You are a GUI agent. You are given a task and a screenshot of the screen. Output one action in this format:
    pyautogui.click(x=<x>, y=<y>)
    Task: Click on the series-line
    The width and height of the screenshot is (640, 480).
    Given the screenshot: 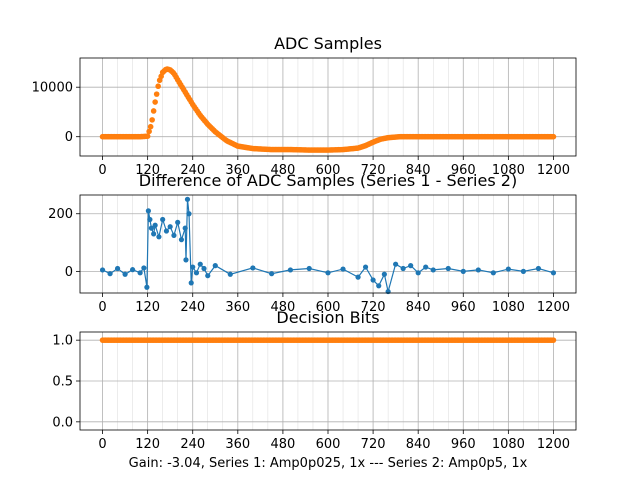 What is the action you would take?
    pyautogui.click(x=328, y=245)
    